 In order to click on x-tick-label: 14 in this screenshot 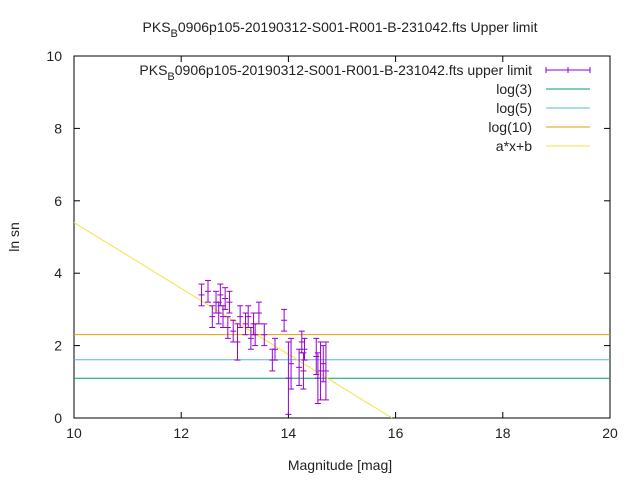, I will do `click(289, 433)`.